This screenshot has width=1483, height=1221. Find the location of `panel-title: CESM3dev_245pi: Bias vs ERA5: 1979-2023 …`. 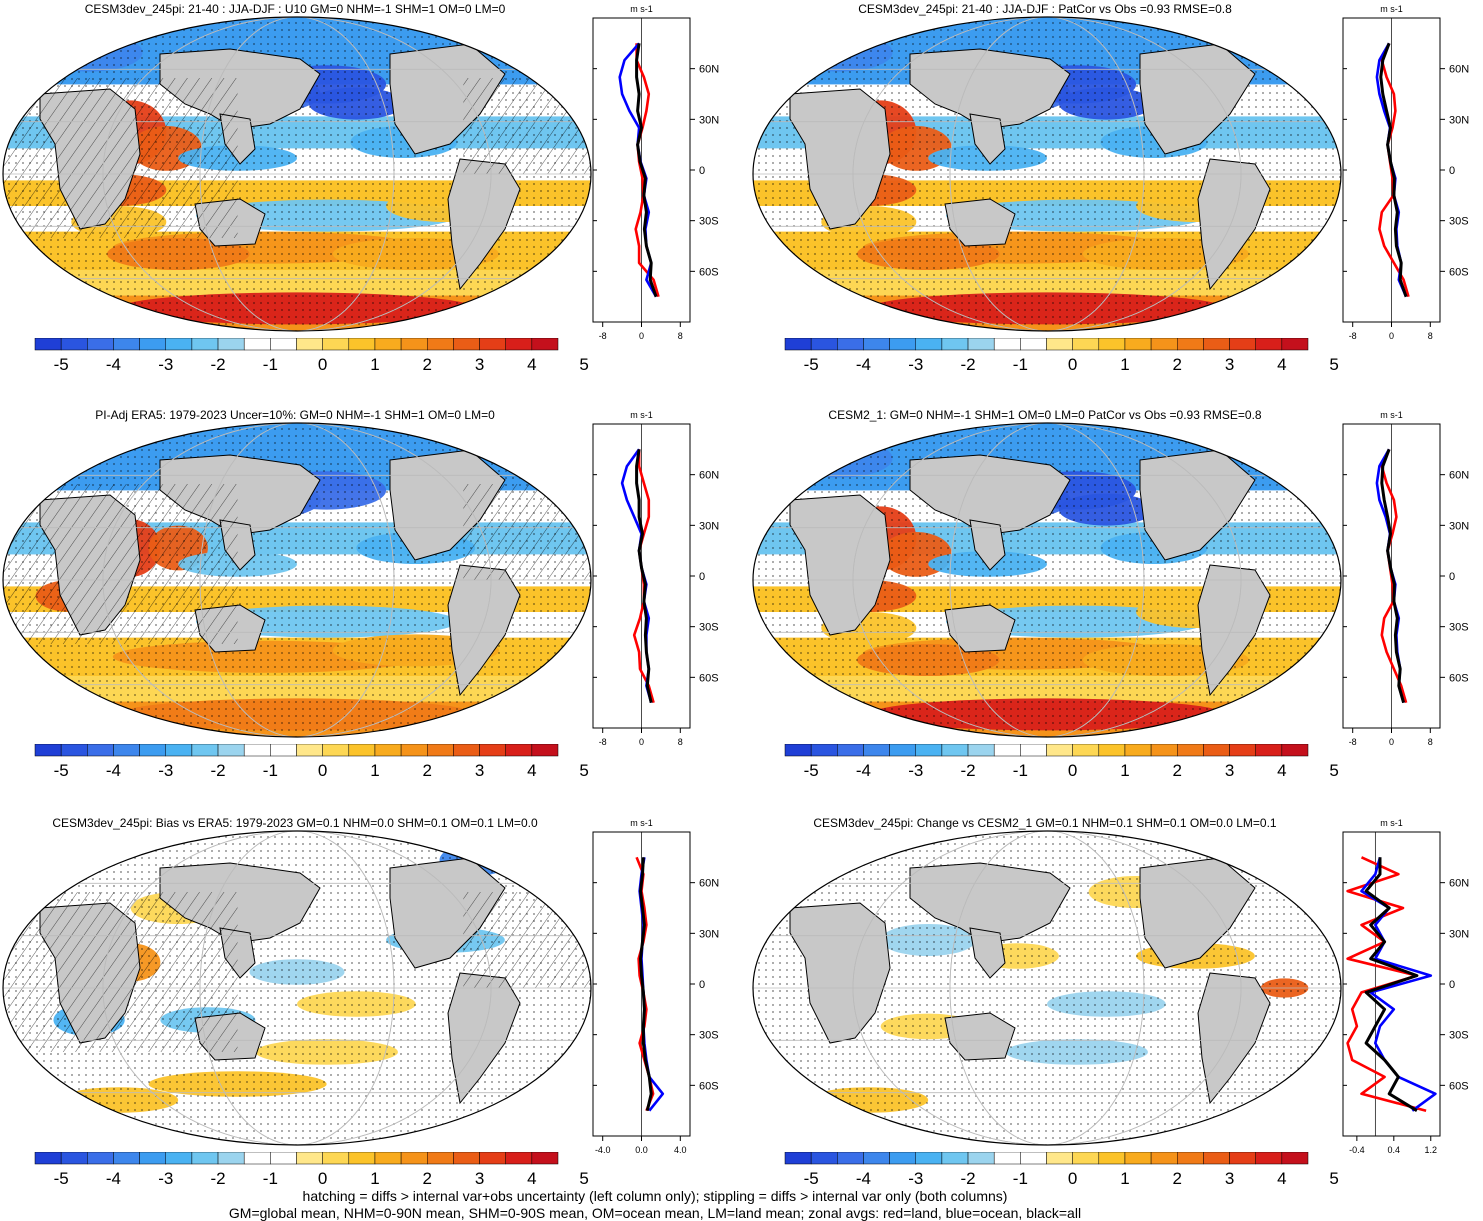

panel-title: CESM3dev_245pi: Bias vs ERA5: 1979-2023 … is located at coordinates (295, 823).